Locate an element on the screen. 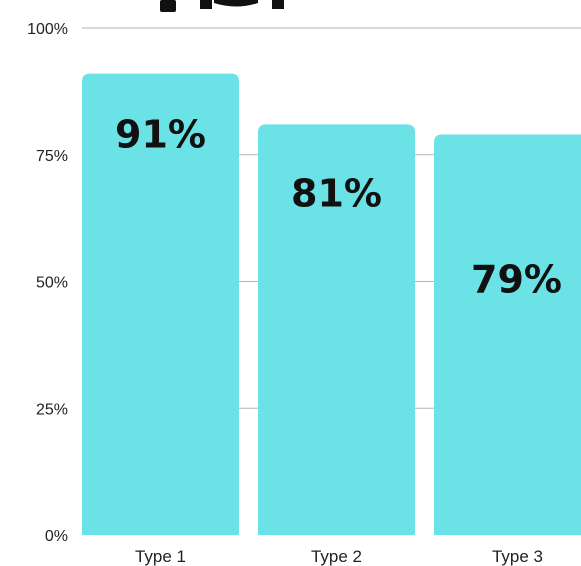 This screenshot has height=566, width=581. y-tick-label: 100% is located at coordinates (47, 29).